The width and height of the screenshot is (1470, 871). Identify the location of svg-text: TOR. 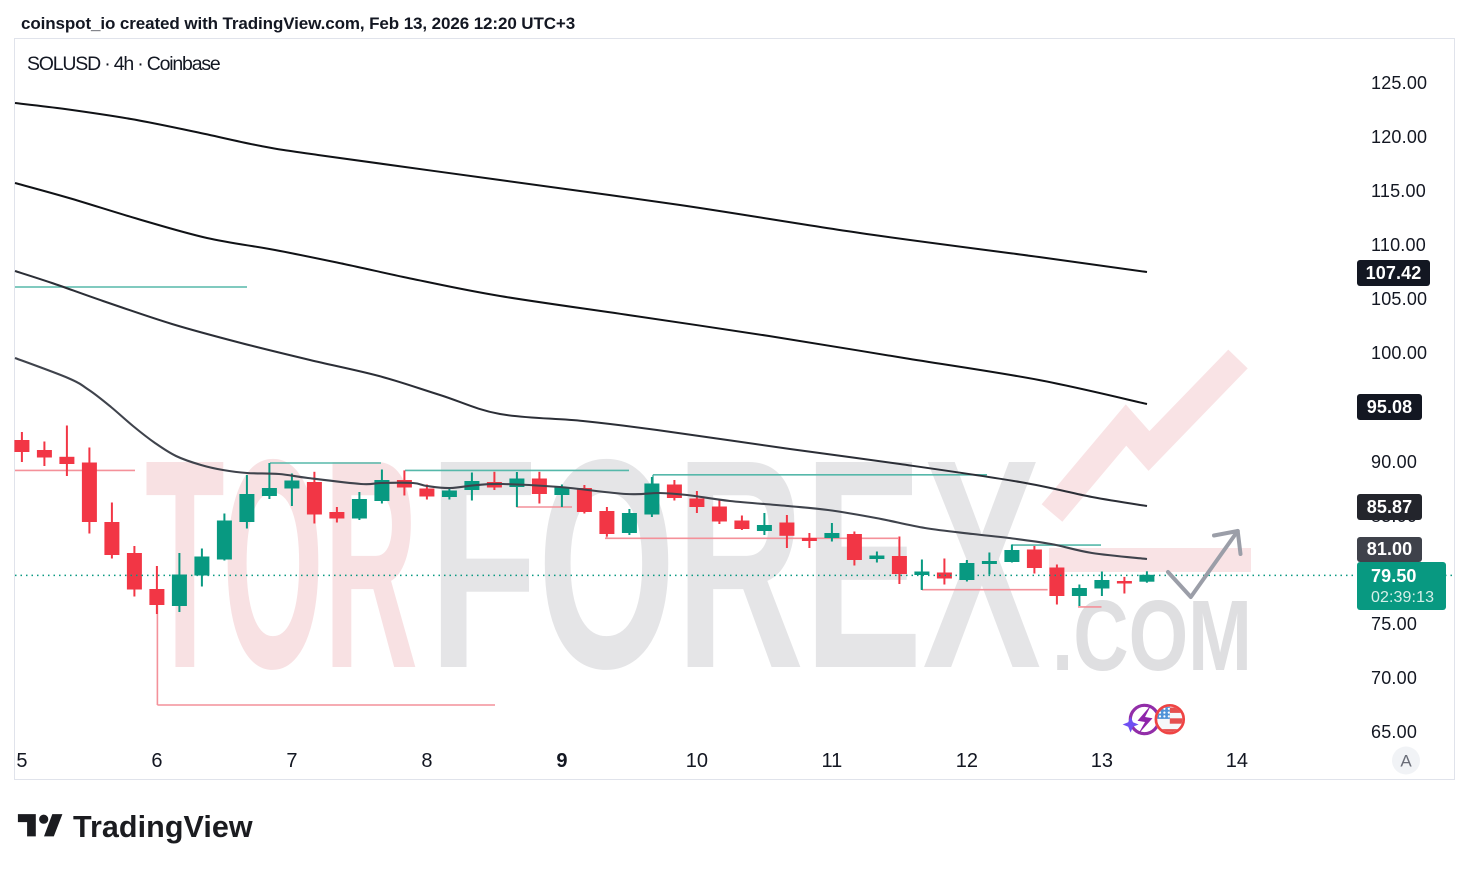
(281, 564).